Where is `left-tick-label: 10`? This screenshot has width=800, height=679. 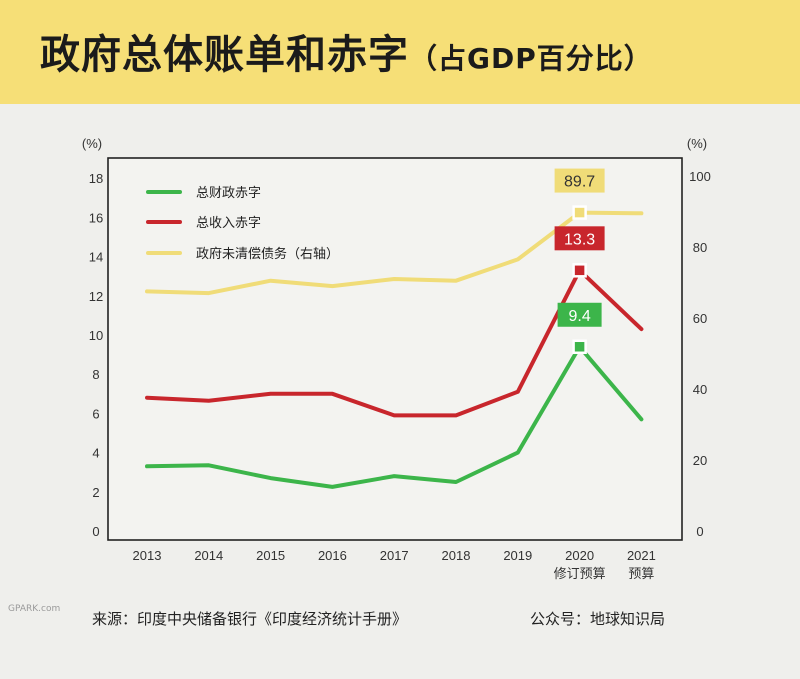 left-tick-label: 10 is located at coordinates (96, 335).